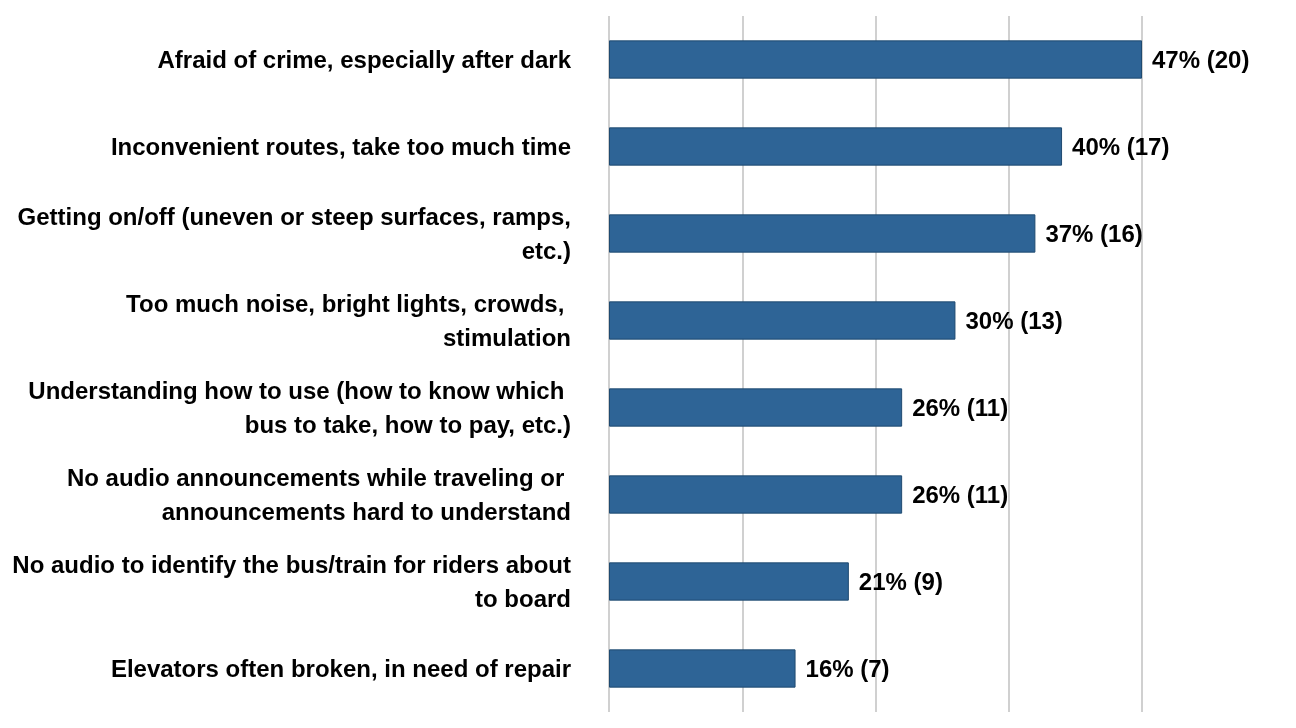  Describe the element at coordinates (340, 668) in the screenshot. I see `y-tick-label: Elevators often broken, in need of repair` at that location.